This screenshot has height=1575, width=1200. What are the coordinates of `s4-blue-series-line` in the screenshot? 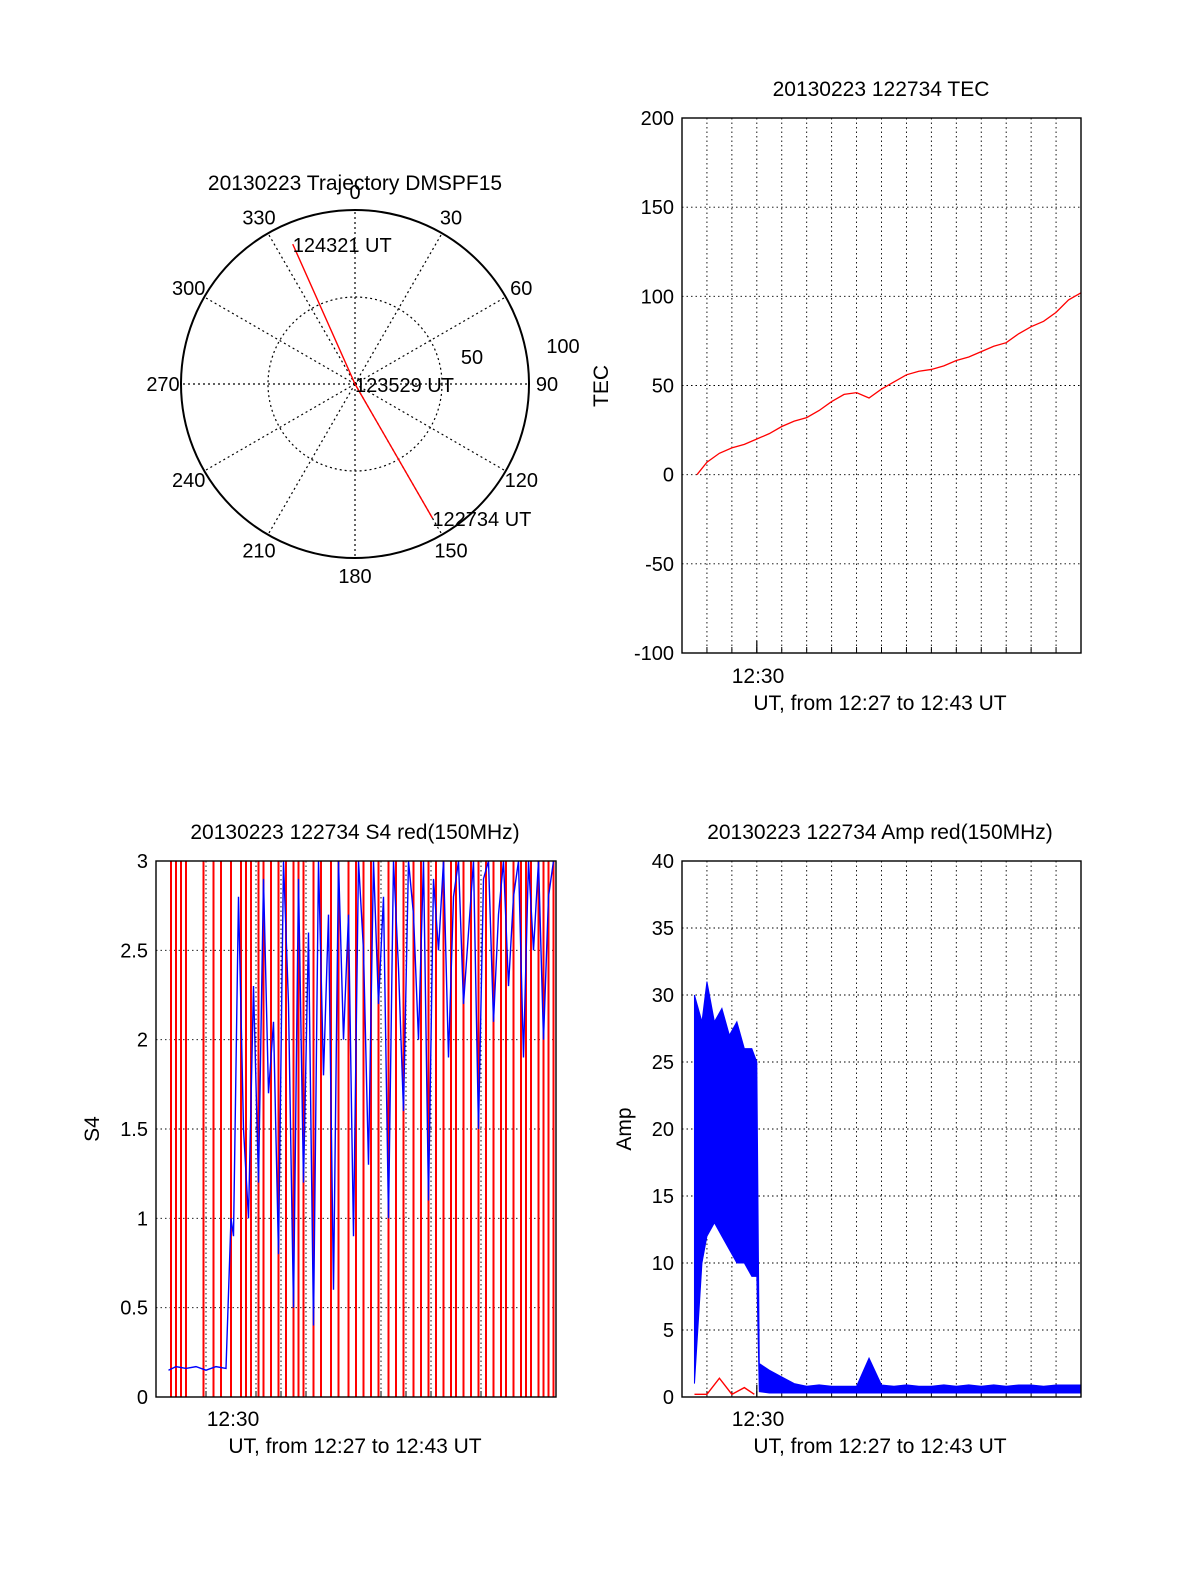 It's located at (361, 1115).